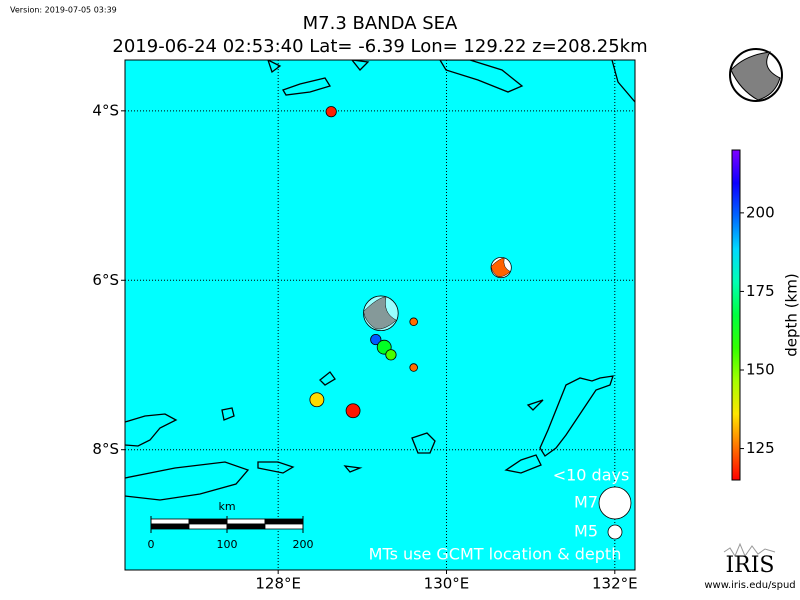 This screenshot has width=800, height=600. I want to click on logo: IRIS www.iris.edu/spud, so click(750, 566).